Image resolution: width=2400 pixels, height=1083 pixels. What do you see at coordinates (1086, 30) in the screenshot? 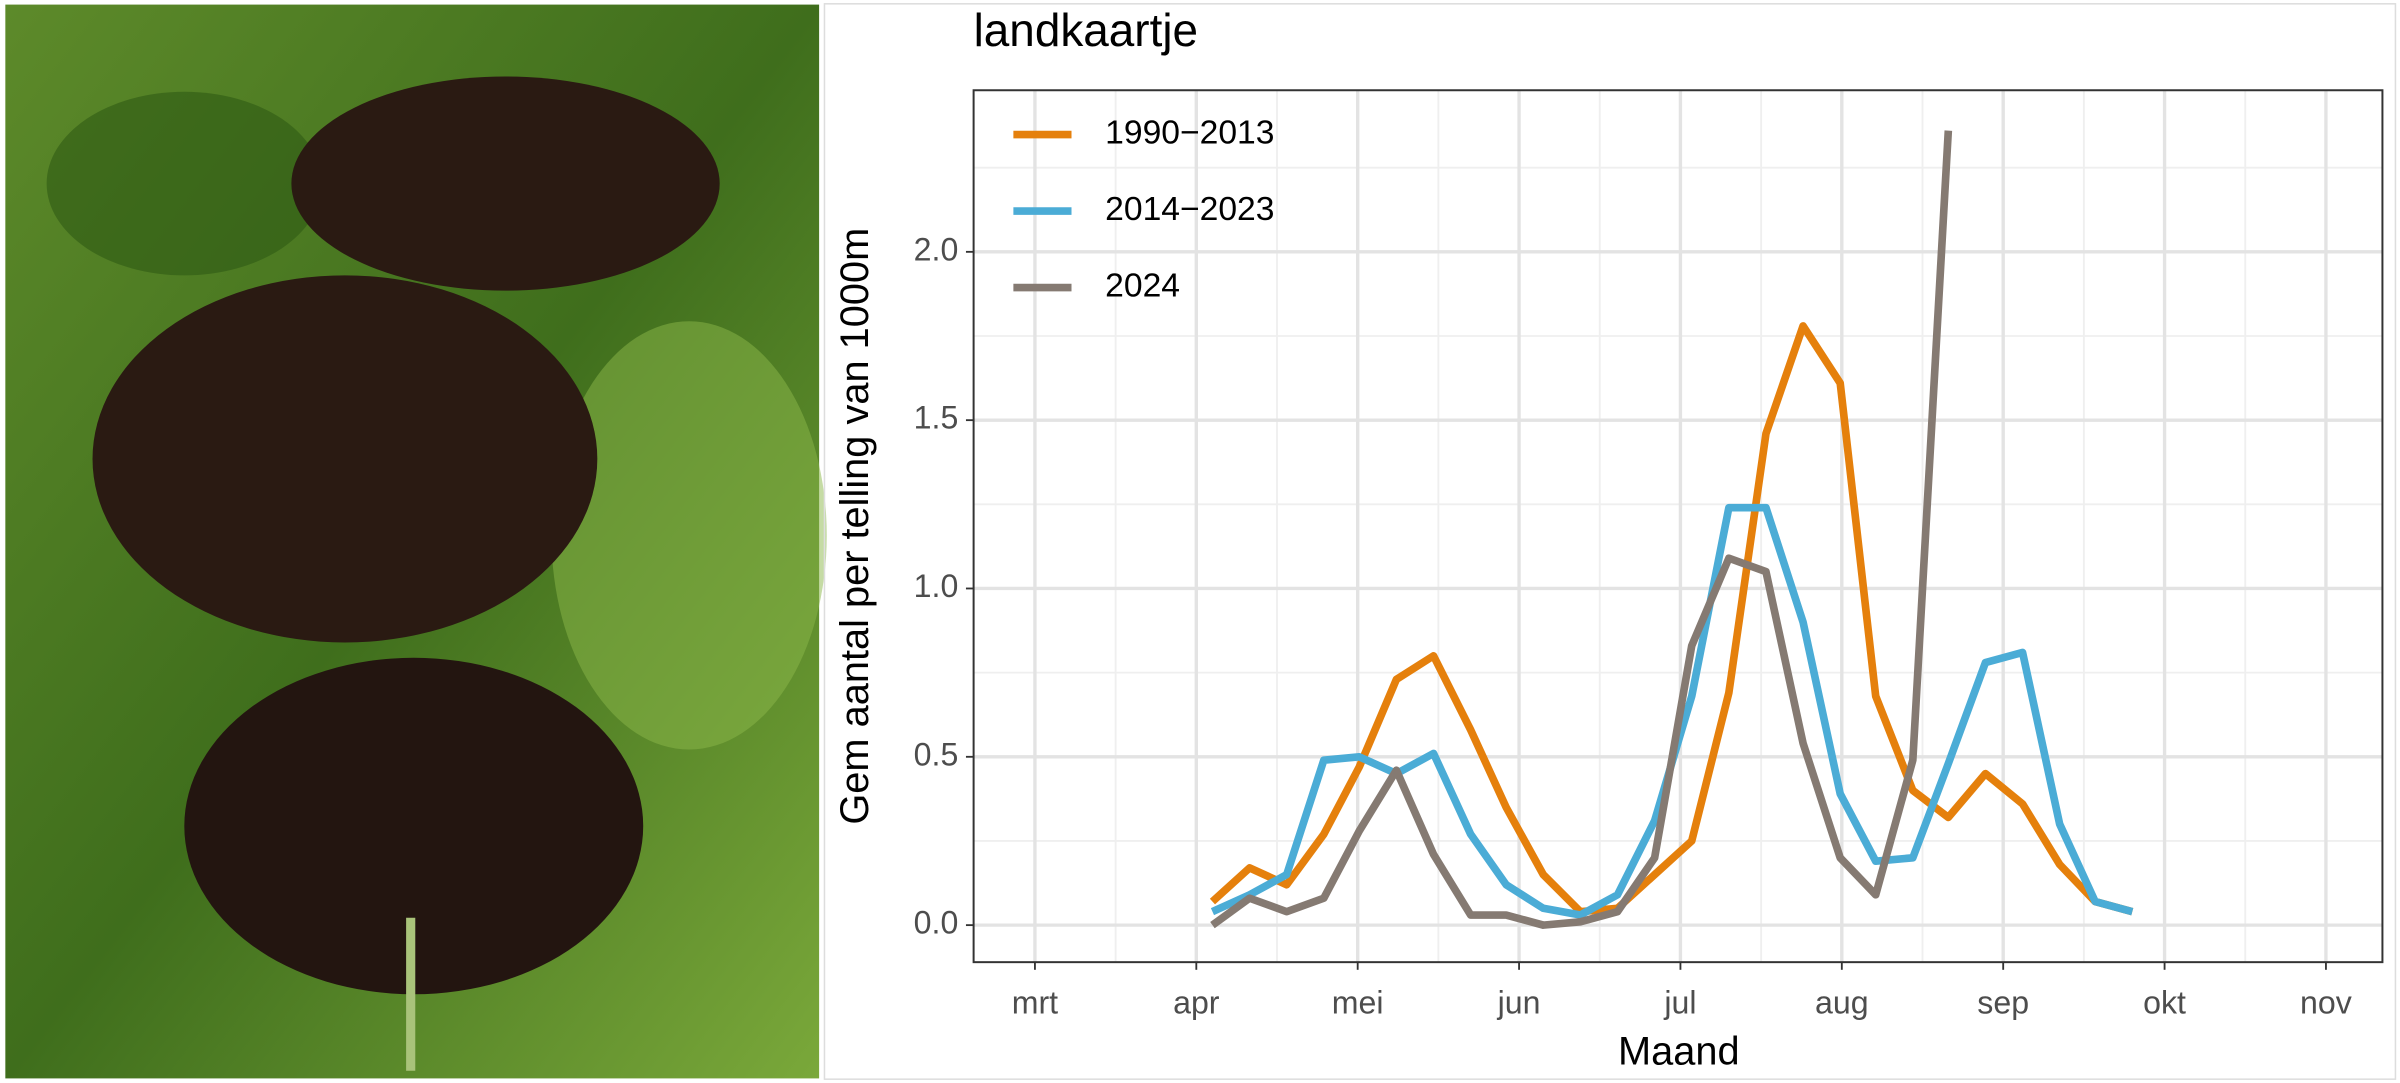
I see `chart-title: landkaartje` at bounding box center [1086, 30].